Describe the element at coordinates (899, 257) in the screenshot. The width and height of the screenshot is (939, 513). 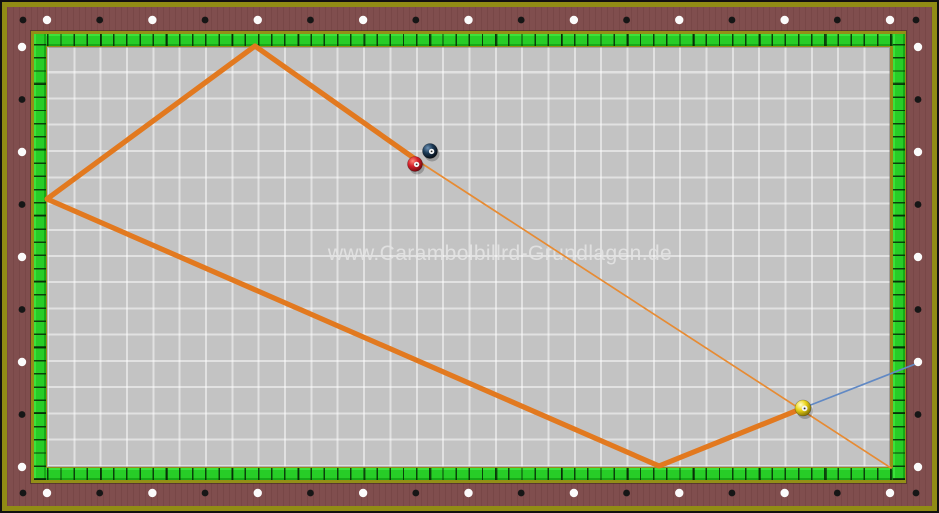
I see `cushion-right` at that location.